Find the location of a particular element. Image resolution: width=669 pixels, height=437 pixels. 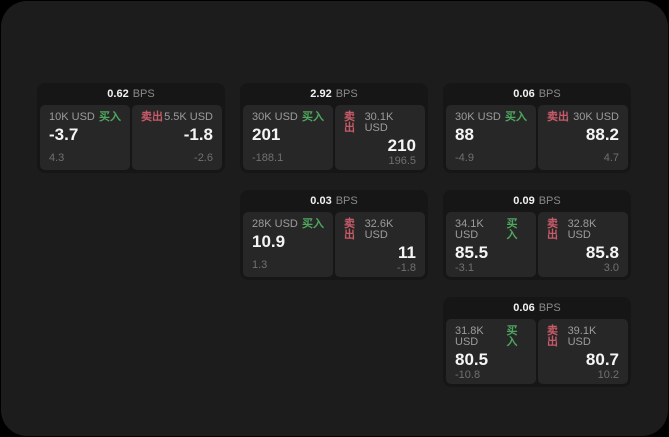

buy-price: 85.5 is located at coordinates (472, 252).